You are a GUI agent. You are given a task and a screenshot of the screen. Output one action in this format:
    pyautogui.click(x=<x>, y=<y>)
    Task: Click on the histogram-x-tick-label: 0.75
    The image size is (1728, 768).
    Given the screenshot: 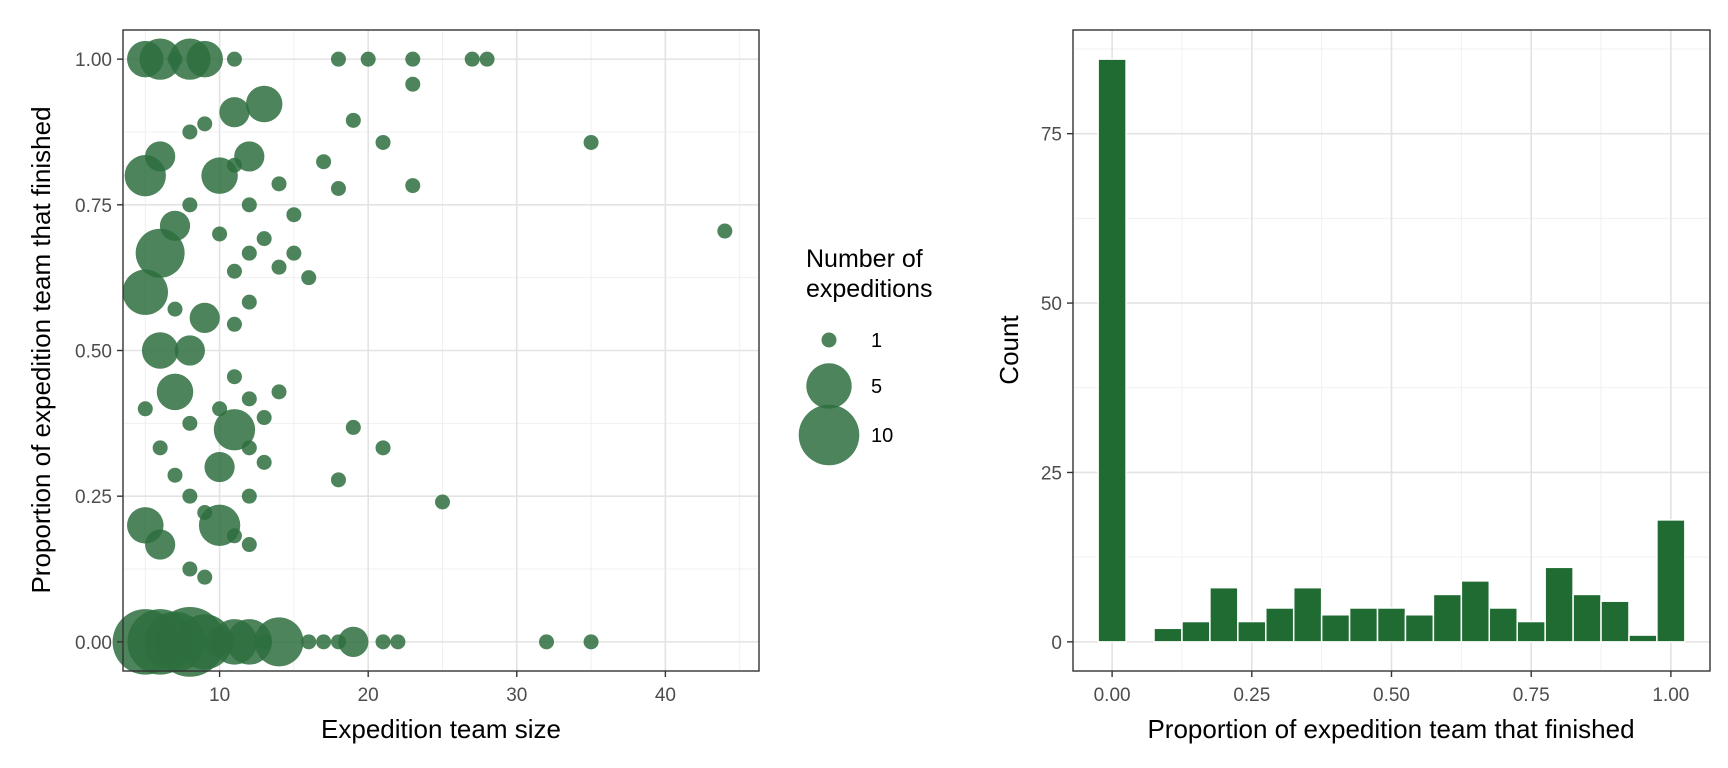 What is the action you would take?
    pyautogui.click(x=1531, y=695)
    